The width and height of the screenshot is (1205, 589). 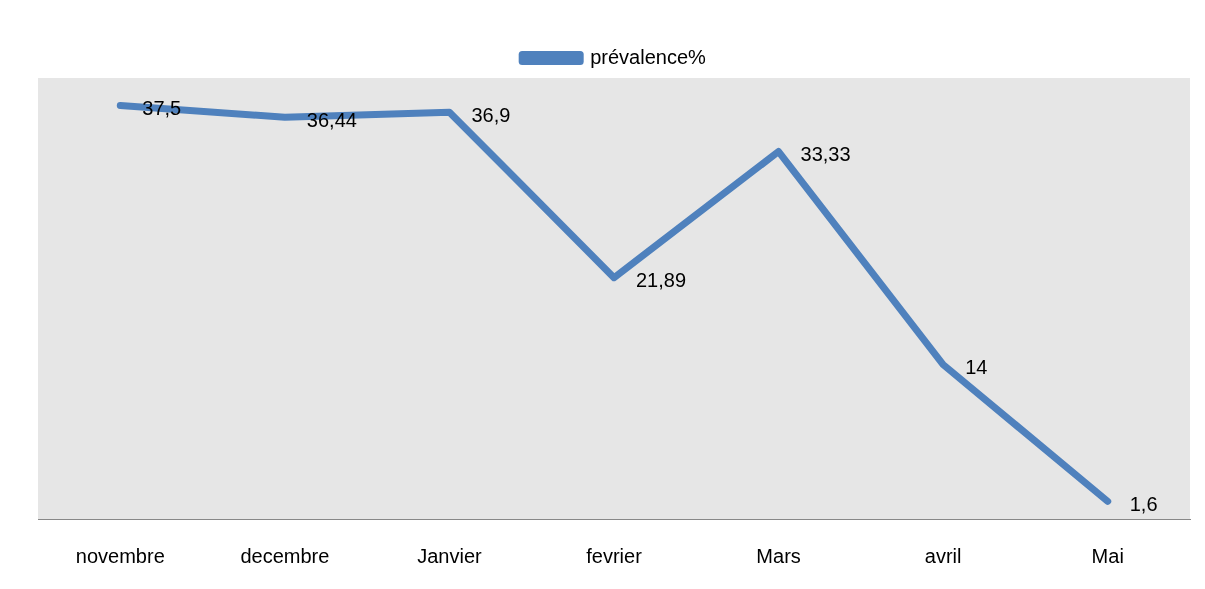 What do you see at coordinates (120, 555) in the screenshot?
I see `x-tick-label: novembre` at bounding box center [120, 555].